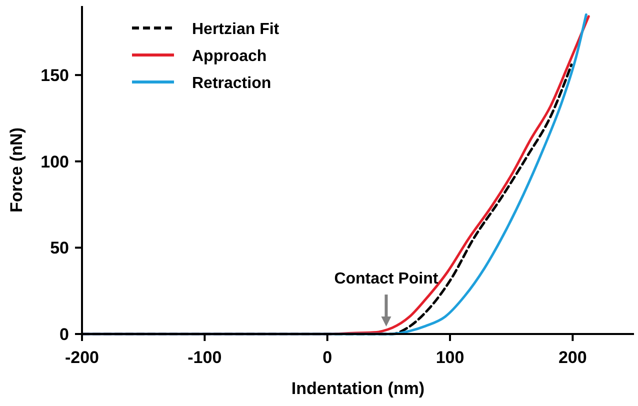 The height and width of the screenshot is (406, 638). I want to click on y-tick-label: 100, so click(54, 162).